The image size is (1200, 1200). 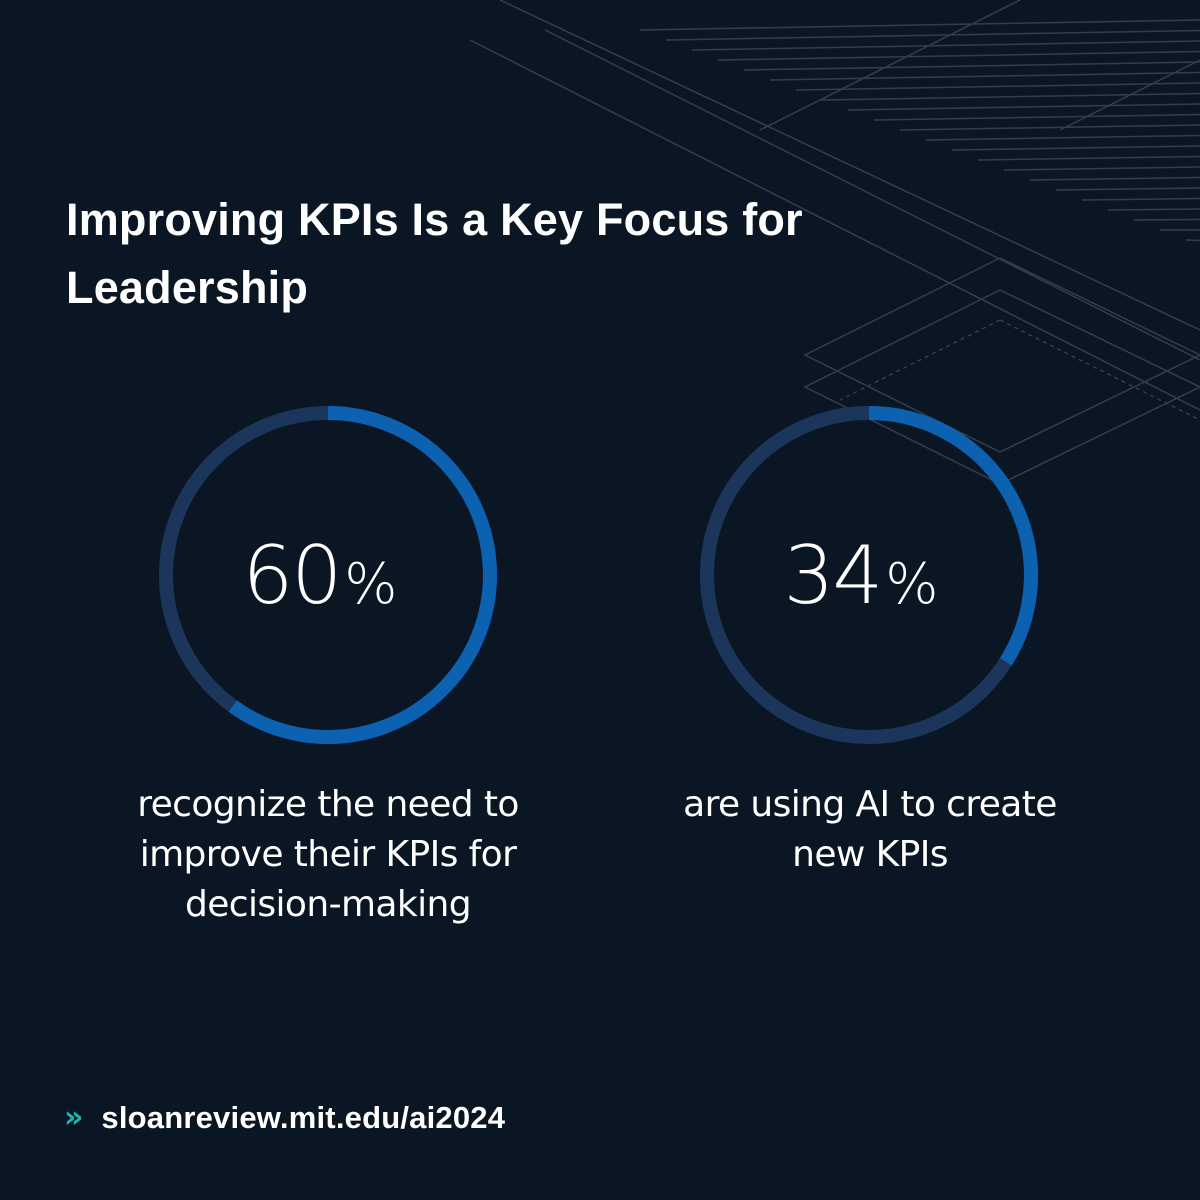 What do you see at coordinates (370, 584) in the screenshot?
I see `donut-1-percent-sign: %` at bounding box center [370, 584].